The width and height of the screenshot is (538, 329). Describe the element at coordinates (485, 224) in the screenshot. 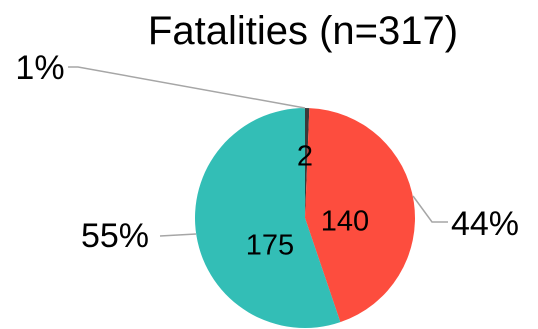

I see `slice-percent-label-2: 44%` at that location.